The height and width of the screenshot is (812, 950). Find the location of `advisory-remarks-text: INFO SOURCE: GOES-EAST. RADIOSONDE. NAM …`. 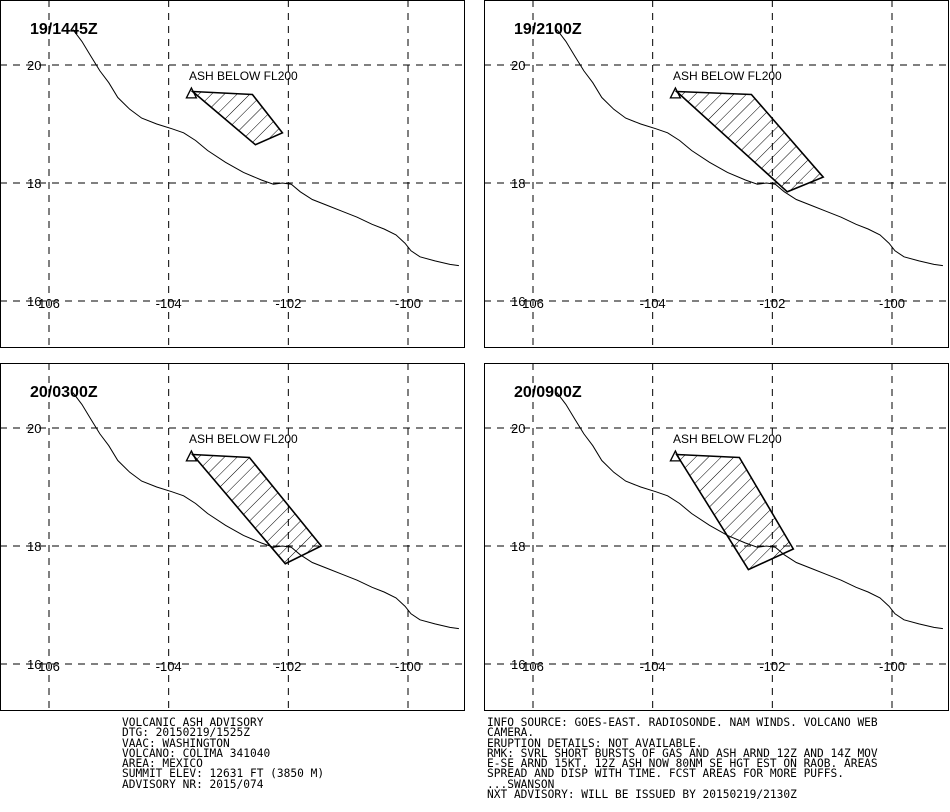

advisory-remarks-text: INFO SOURCE: GOES-EAST. RADIOSONDE. NAM … is located at coordinates (682, 759).